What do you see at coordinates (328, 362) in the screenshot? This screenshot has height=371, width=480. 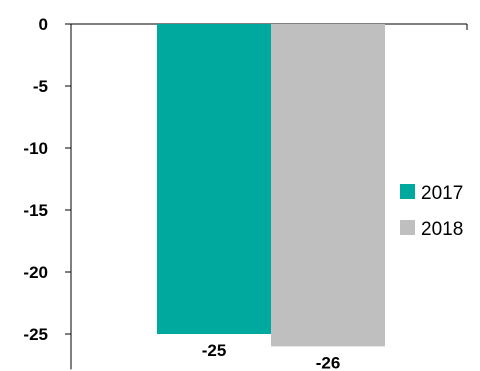 I see `data-label-2018: -26` at bounding box center [328, 362].